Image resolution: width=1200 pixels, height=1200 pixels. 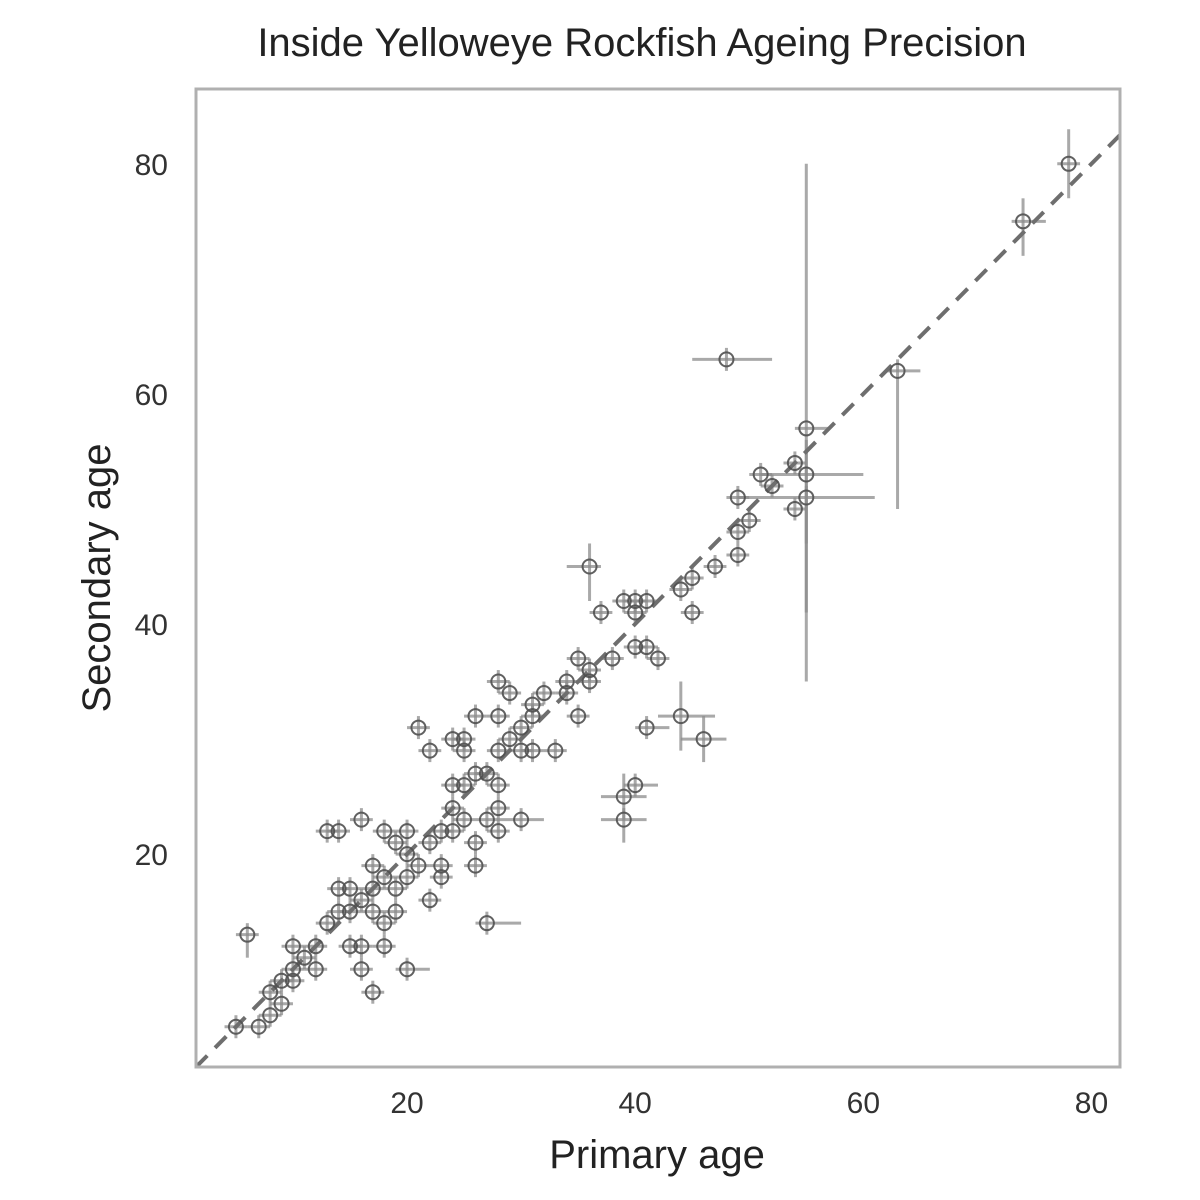 What do you see at coordinates (151, 855) in the screenshot?
I see `y-tick-label: 20` at bounding box center [151, 855].